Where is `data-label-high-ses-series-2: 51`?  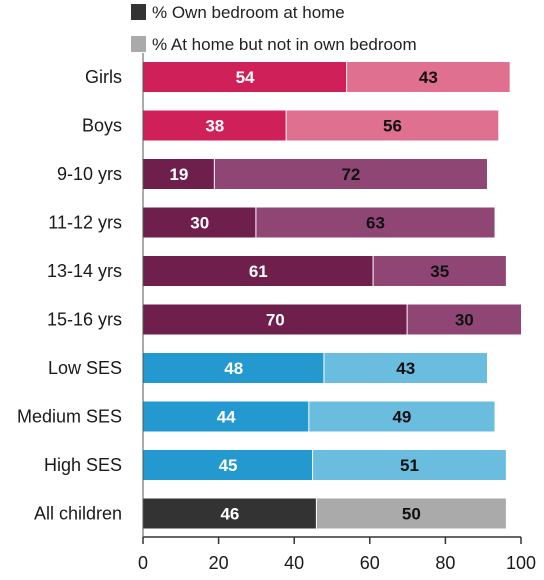 data-label-high-ses-series-2: 51 is located at coordinates (409, 465).